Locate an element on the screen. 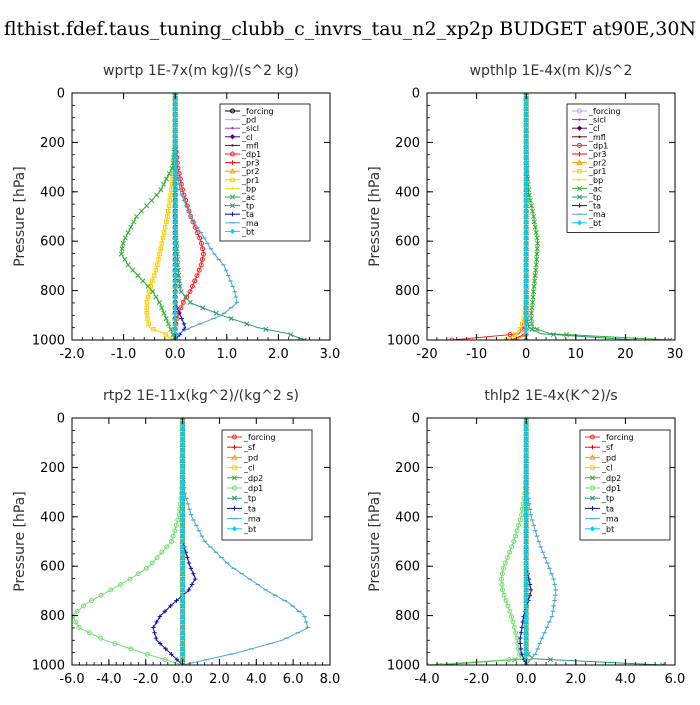  y-axis-label: Pressure [hPa] is located at coordinates (20, 216).